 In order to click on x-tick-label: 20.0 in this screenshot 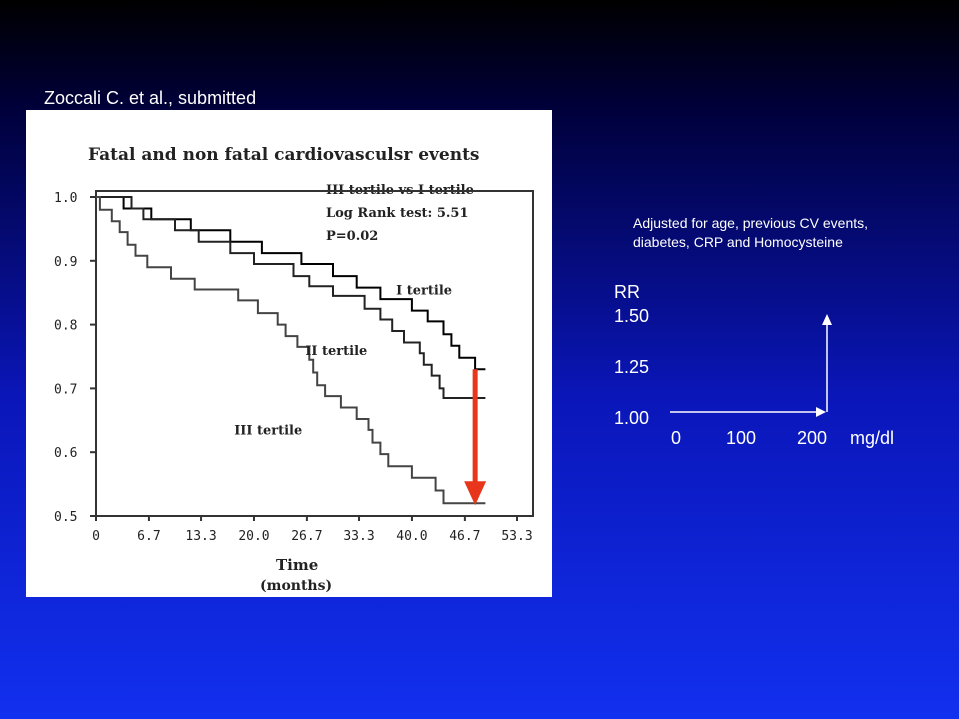, I will do `click(253, 536)`.